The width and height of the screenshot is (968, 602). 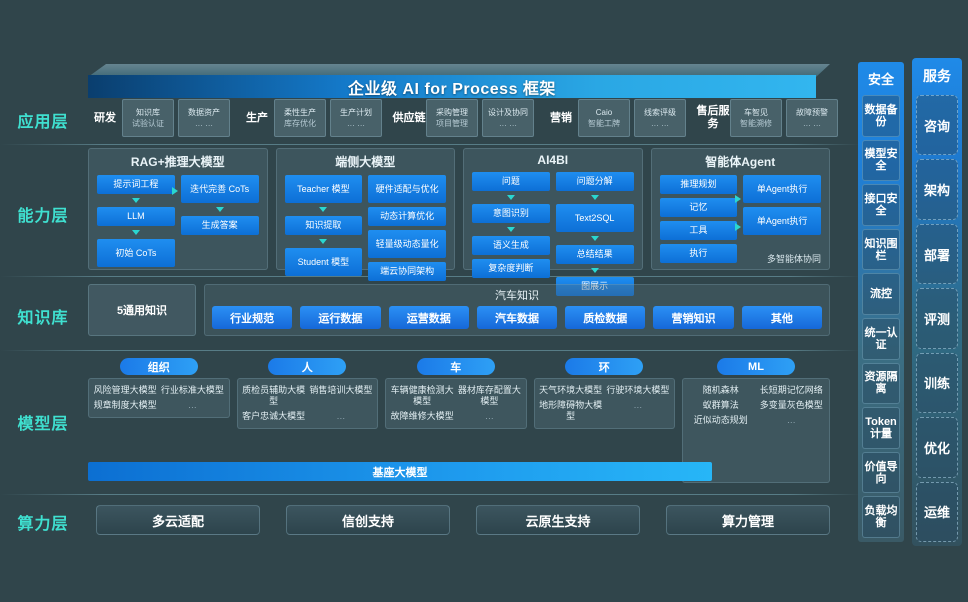 What do you see at coordinates (511, 181) in the screenshot?
I see `capability-node: 问题` at bounding box center [511, 181].